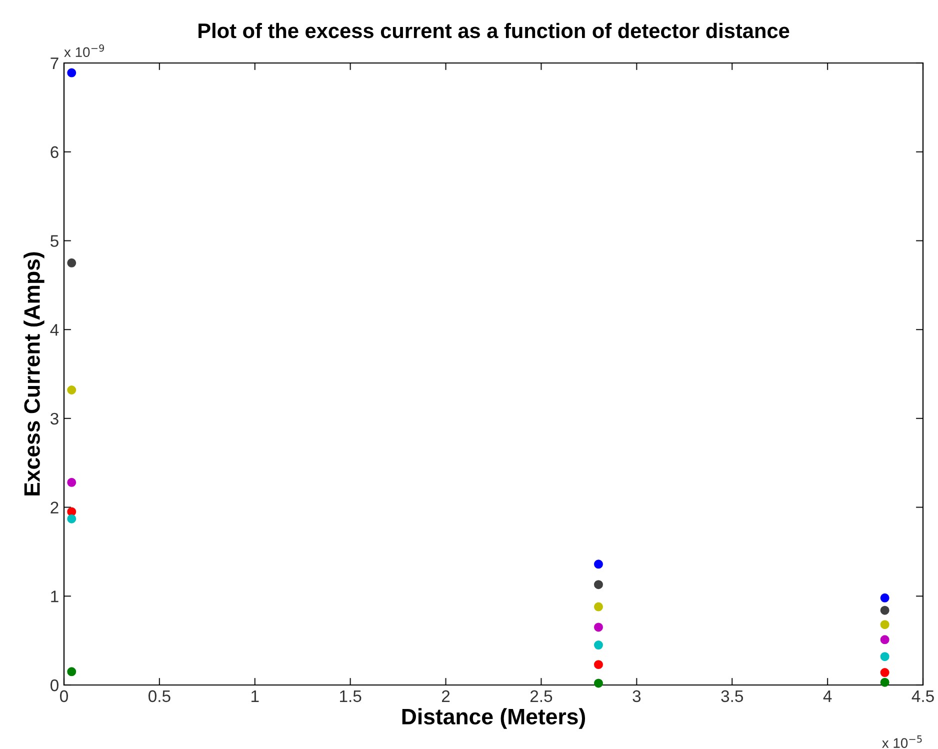 Image resolution: width=938 pixels, height=749 pixels. Describe the element at coordinates (541, 696) in the screenshot. I see `x-tick-label: 2.5` at that location.